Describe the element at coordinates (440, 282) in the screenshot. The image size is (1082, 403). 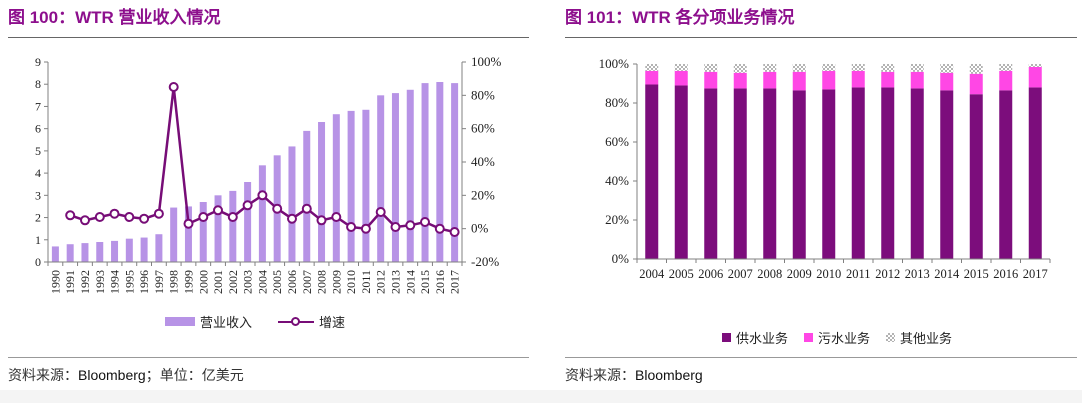
I see `year-label: 2016` at that location.